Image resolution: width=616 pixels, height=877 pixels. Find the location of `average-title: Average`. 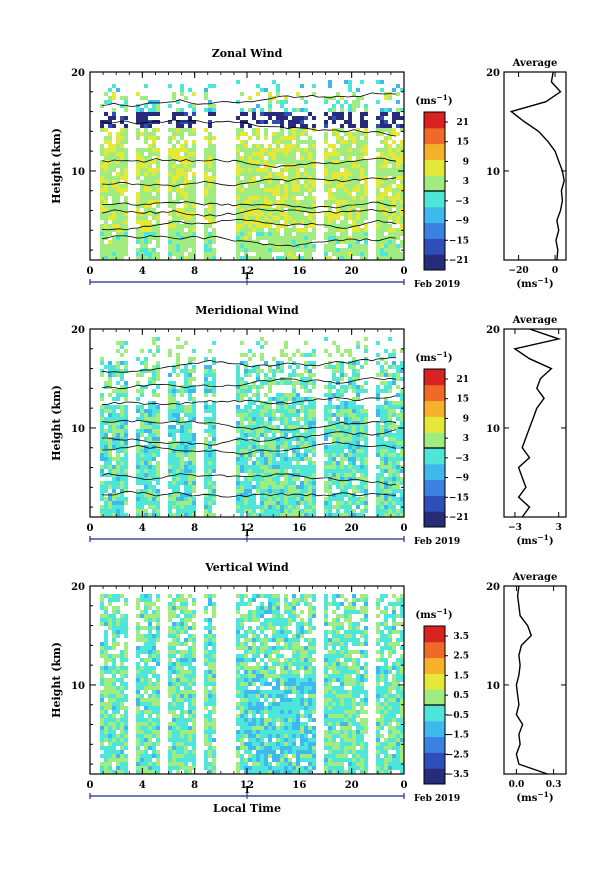

average-title: Average is located at coordinates (535, 320).